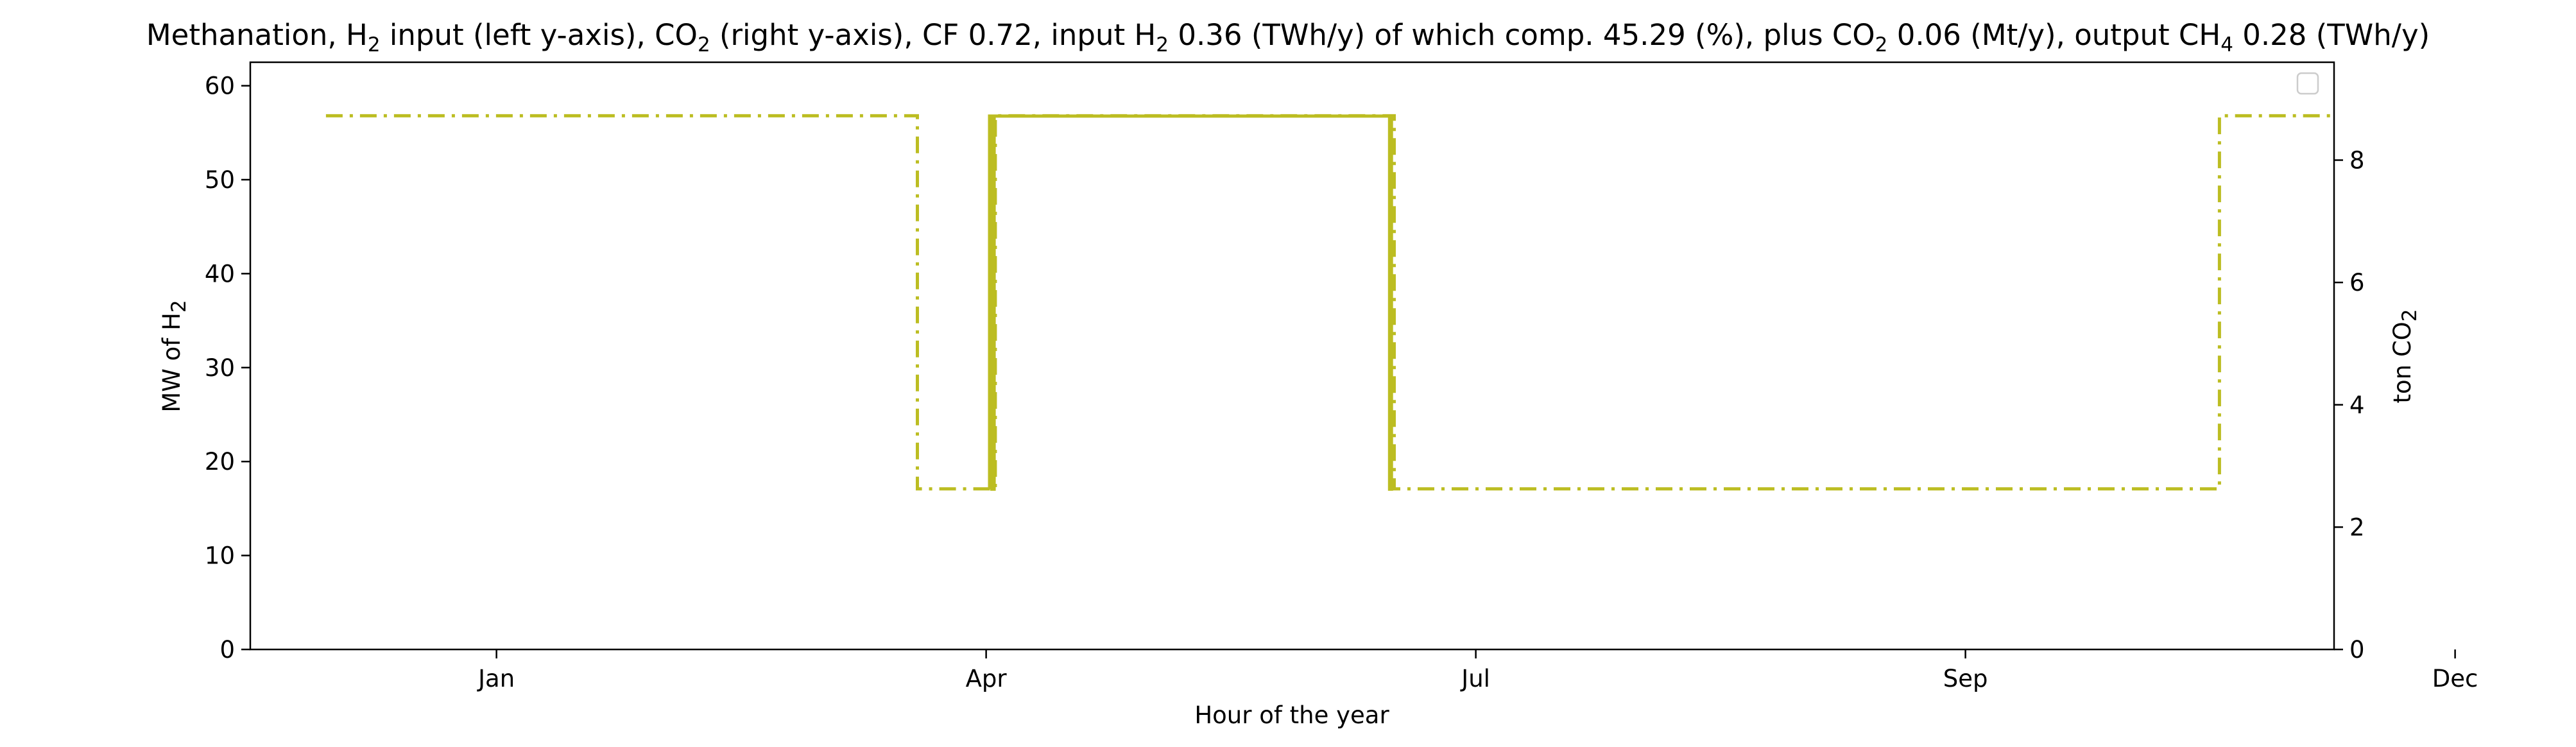 The height and width of the screenshot is (747, 2576). What do you see at coordinates (220, 556) in the screenshot?
I see `left-y-tick-label: 10` at bounding box center [220, 556].